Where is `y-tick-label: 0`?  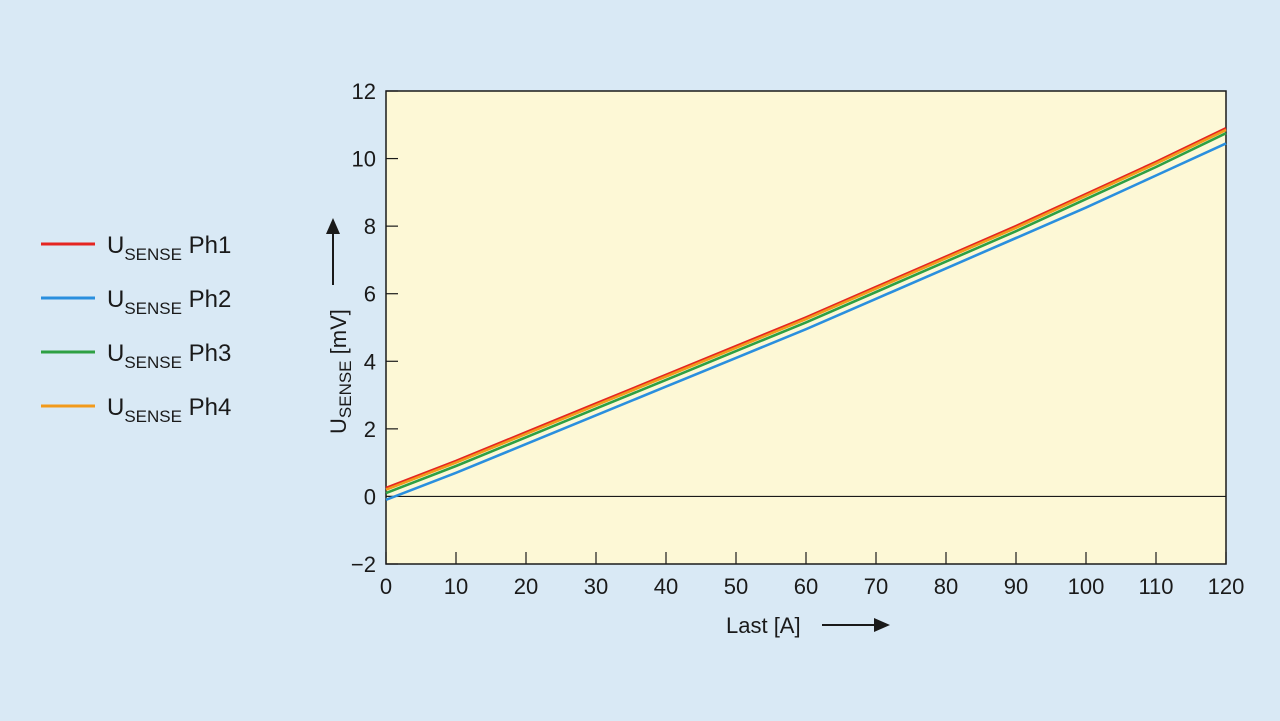 y-tick-label: 0 is located at coordinates (370, 496).